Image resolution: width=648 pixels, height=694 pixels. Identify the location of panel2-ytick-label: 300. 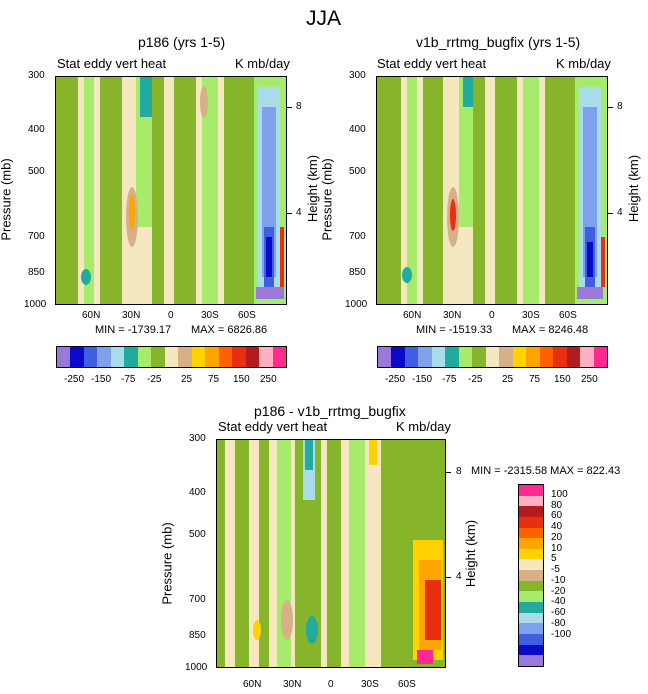
(357, 75).